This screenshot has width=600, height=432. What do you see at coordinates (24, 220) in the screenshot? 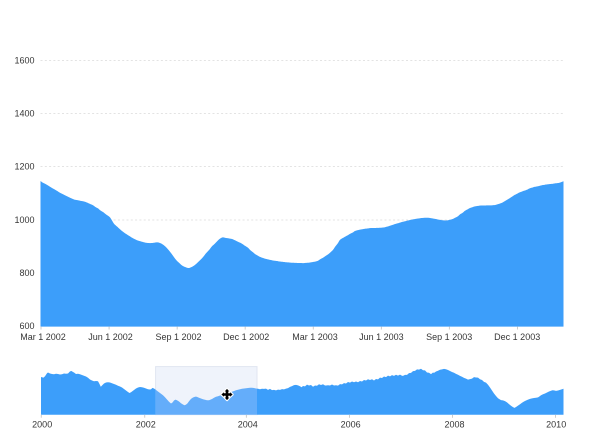
I see `svg-text: 1000` at bounding box center [24, 220].